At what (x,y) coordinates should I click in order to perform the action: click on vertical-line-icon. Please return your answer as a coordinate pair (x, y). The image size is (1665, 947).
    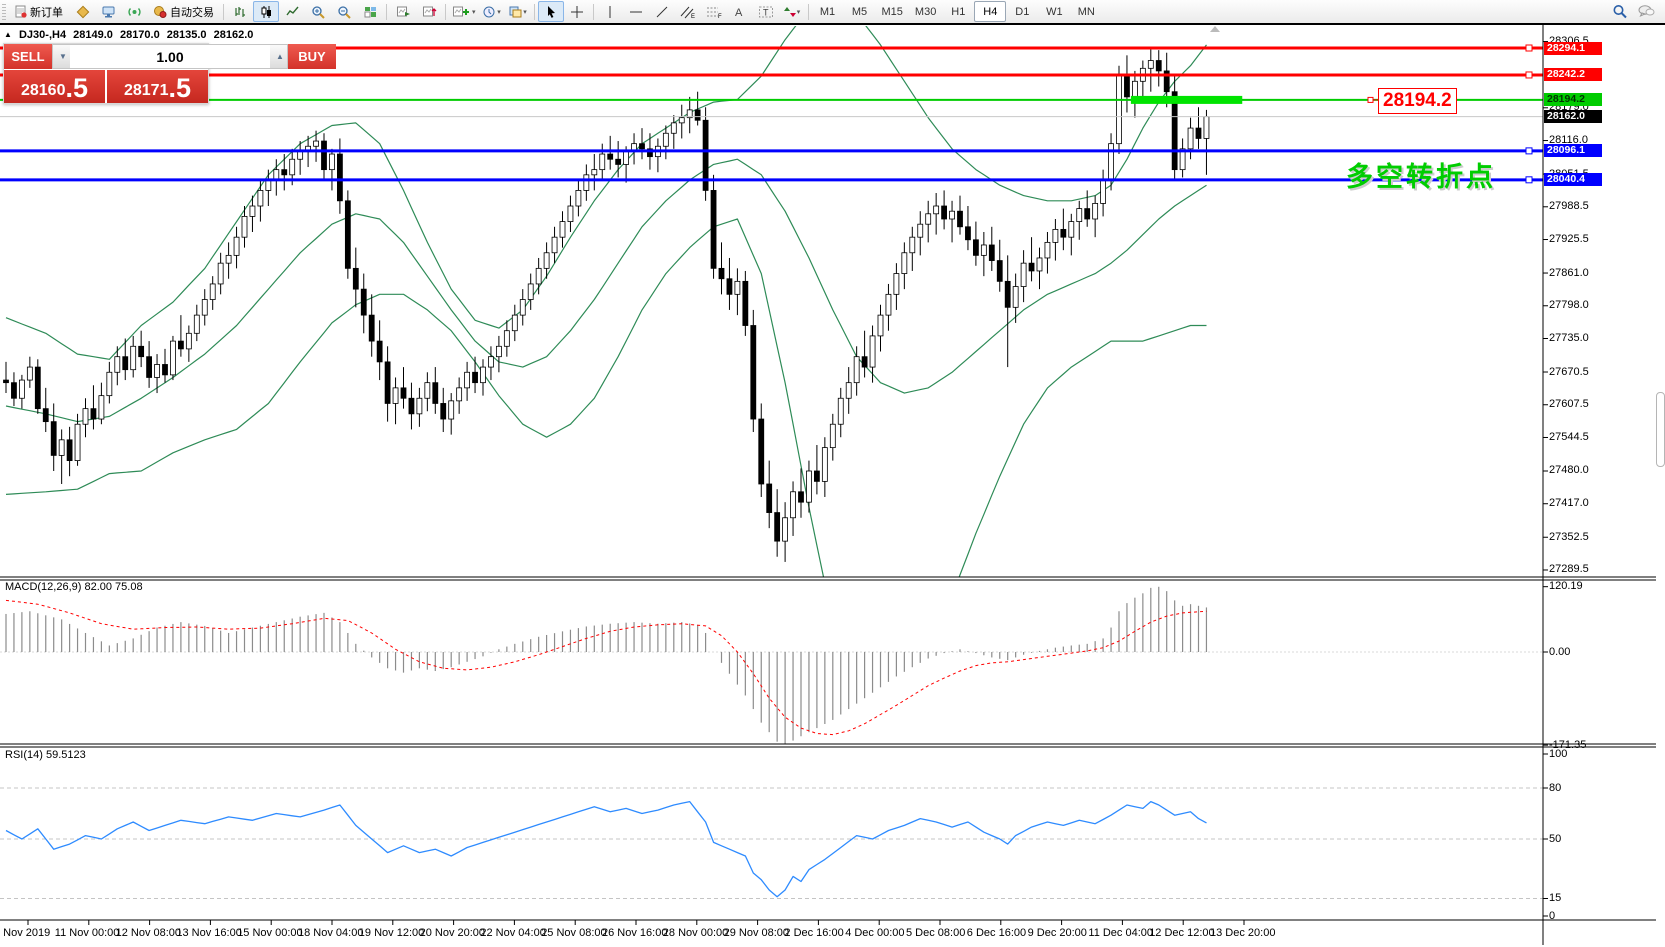
    Looking at the image, I should click on (610, 11).